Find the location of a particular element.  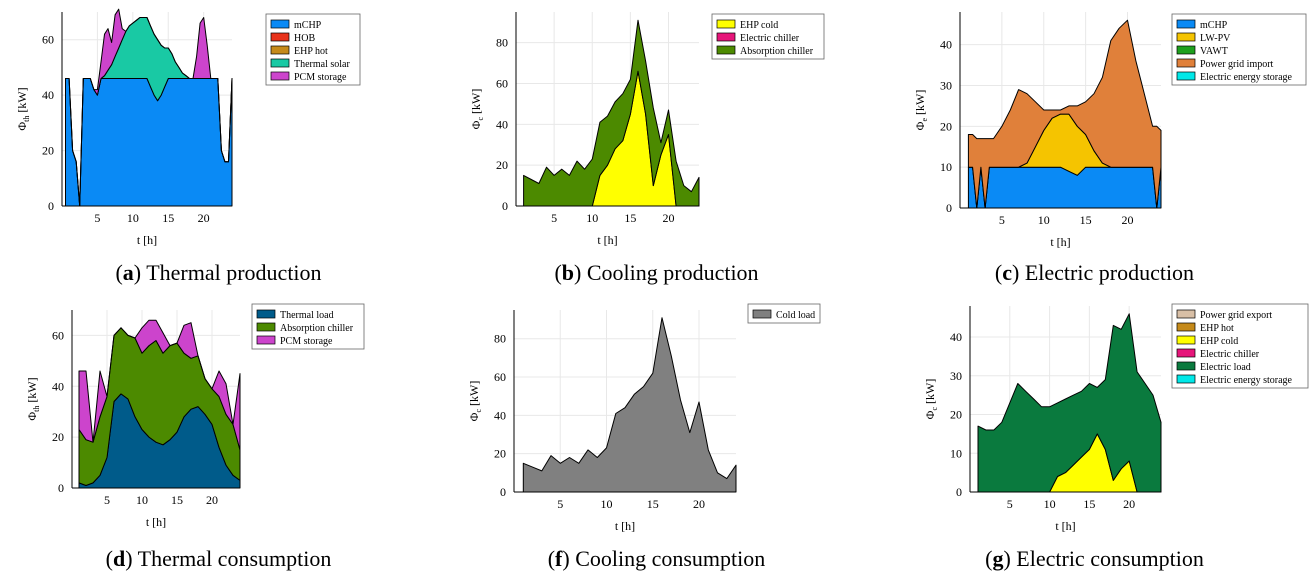

panel-caption: (f) Cooling consumption is located at coordinates (656, 558).